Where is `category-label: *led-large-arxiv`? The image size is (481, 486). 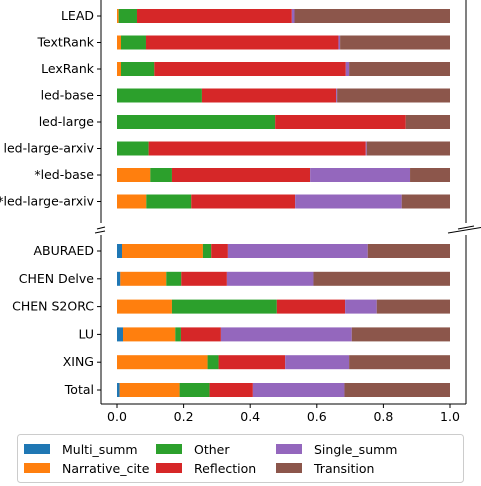 category-label: *led-large-arxiv is located at coordinates (47, 201).